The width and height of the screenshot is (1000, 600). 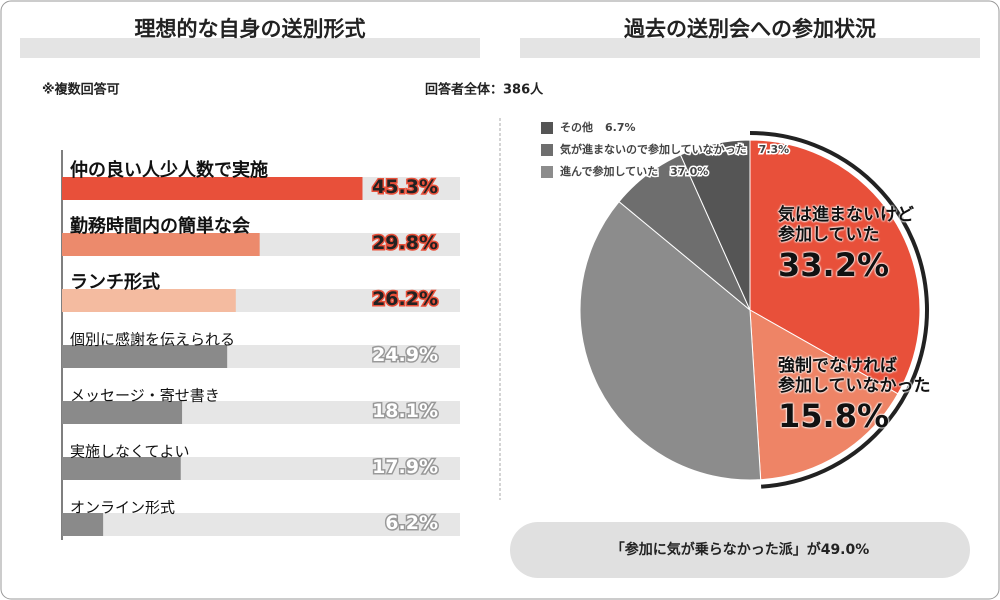 What do you see at coordinates (609, 171) in the screenshot?
I see `legend-name: 進んで参加していた` at bounding box center [609, 171].